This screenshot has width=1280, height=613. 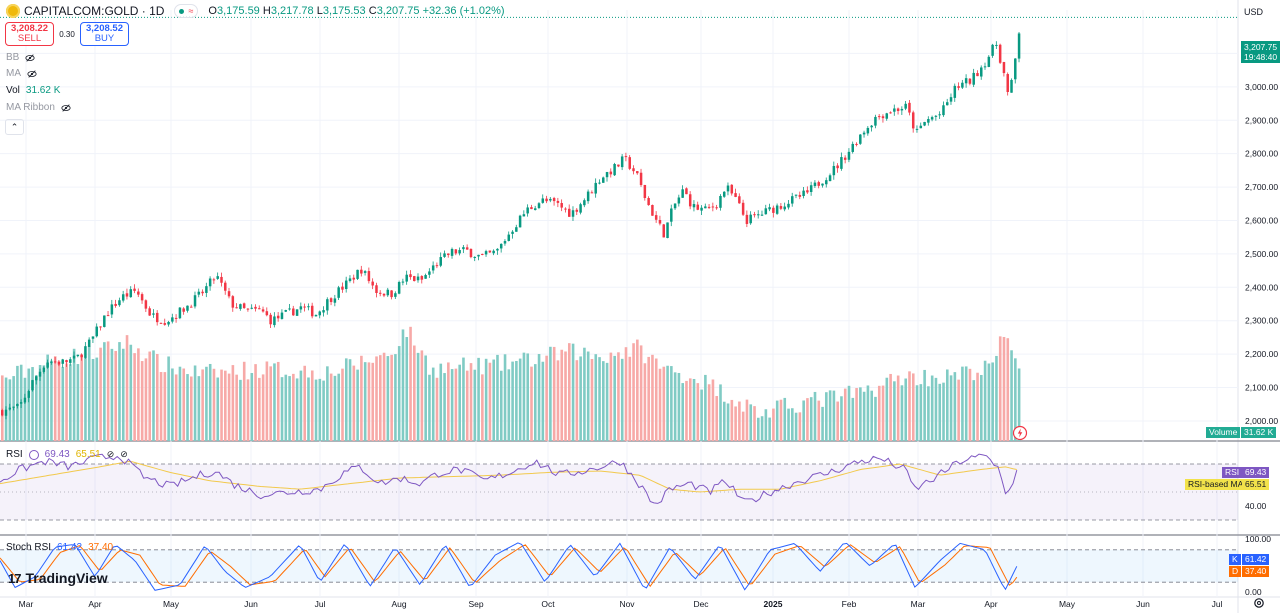 What do you see at coordinates (1232, 472) in the screenshot?
I see `rsi-axis-tag: RSI` at bounding box center [1232, 472].